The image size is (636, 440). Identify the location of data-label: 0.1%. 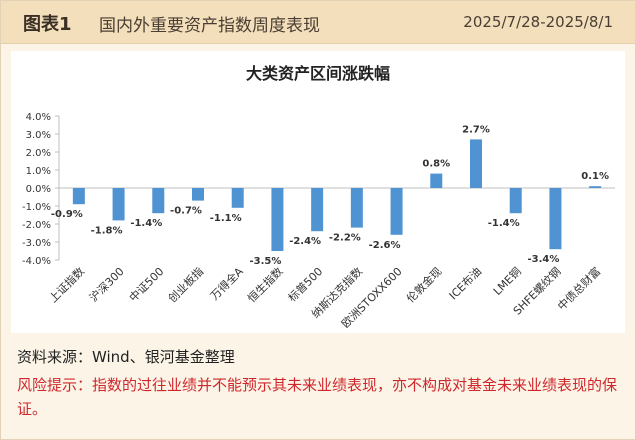
(595, 176).